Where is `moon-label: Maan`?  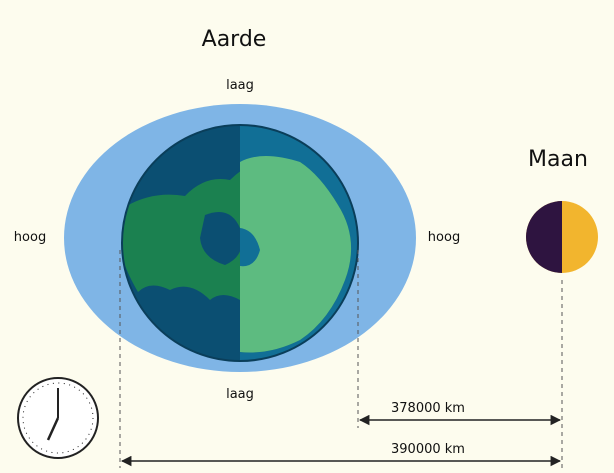 moon-label: Maan is located at coordinates (558, 159).